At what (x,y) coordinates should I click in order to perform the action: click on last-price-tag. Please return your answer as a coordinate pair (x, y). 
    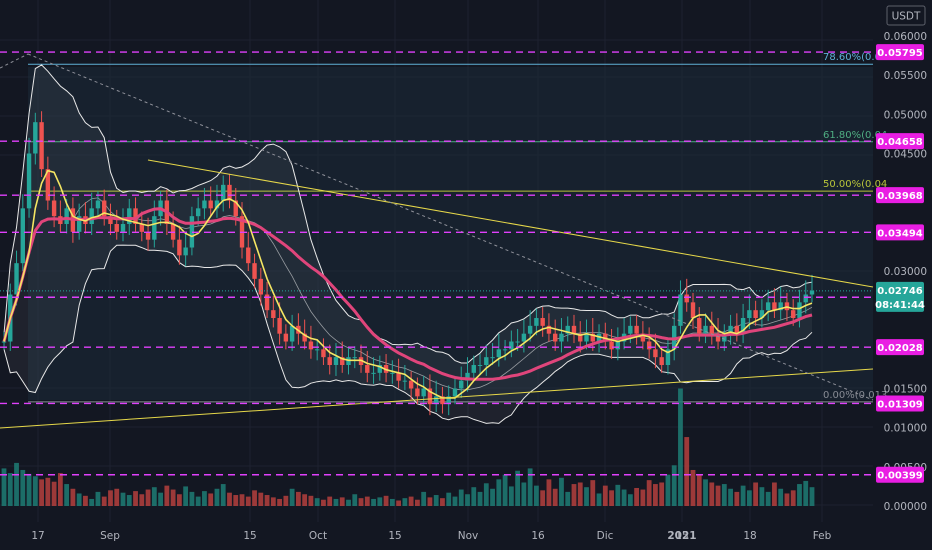
    Looking at the image, I should click on (900, 296).